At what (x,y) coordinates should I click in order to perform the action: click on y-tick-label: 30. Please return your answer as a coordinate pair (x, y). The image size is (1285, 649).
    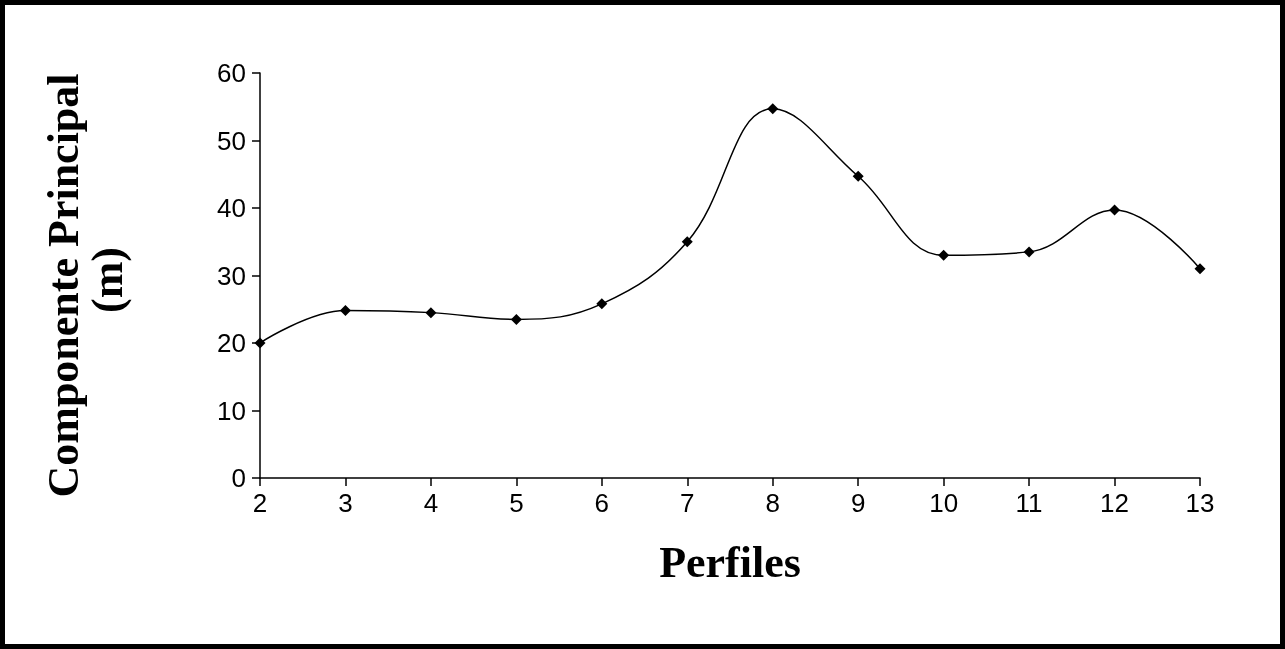
    Looking at the image, I should click on (231, 275).